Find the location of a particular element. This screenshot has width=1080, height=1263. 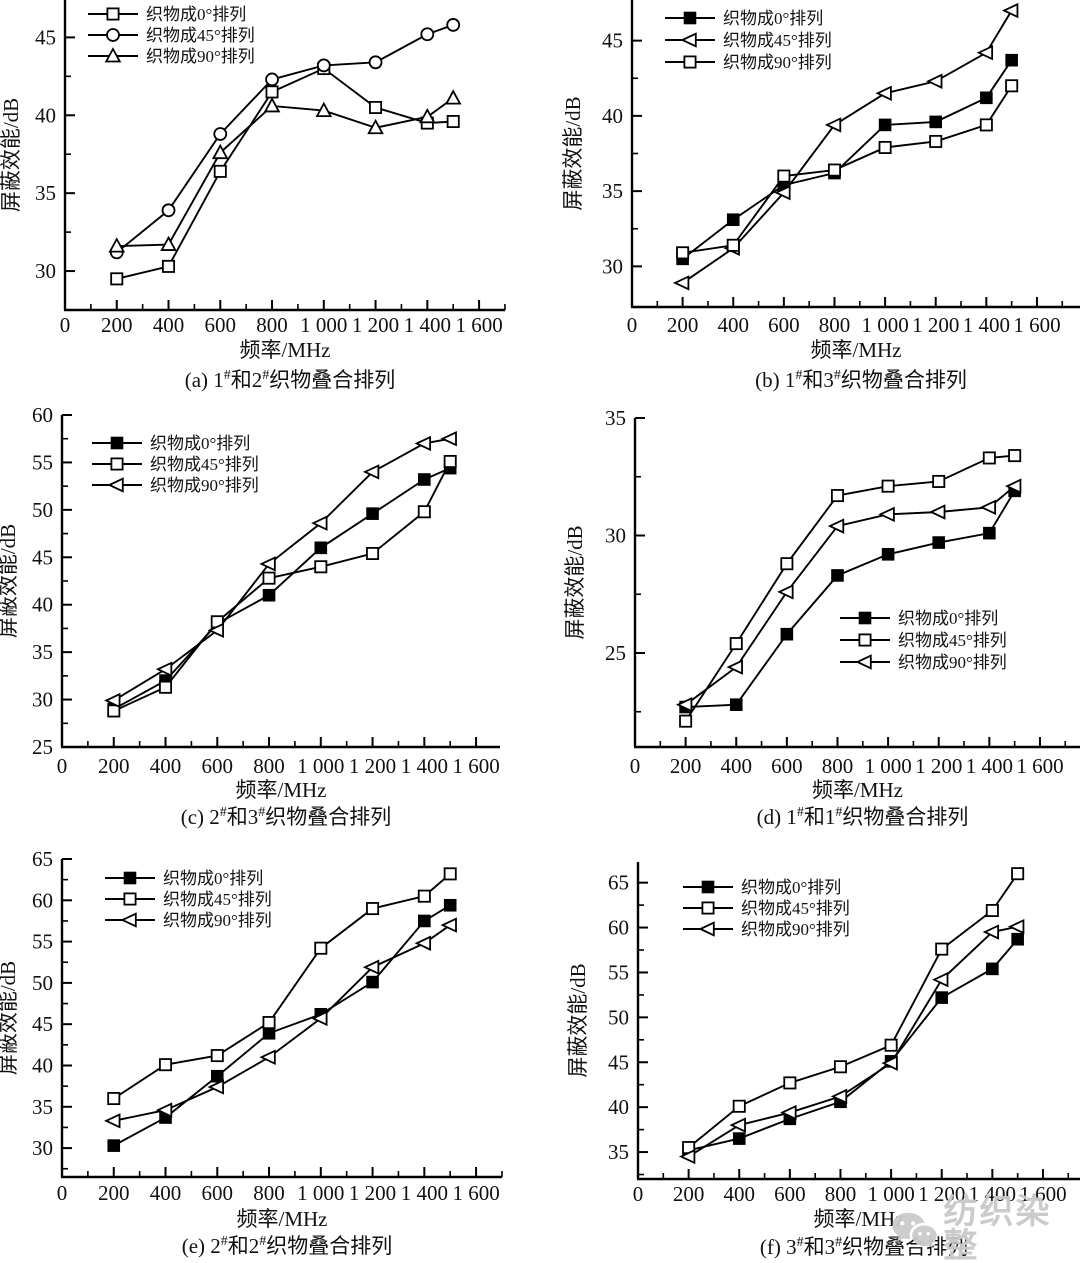

svg-text: 35 is located at coordinates (42, 652).